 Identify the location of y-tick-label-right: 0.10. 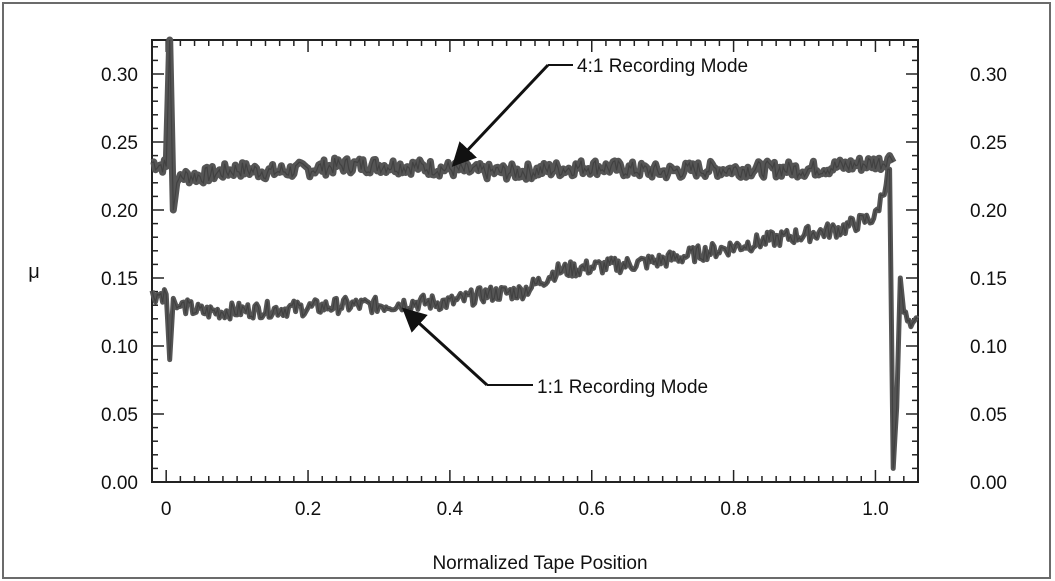
(988, 347).